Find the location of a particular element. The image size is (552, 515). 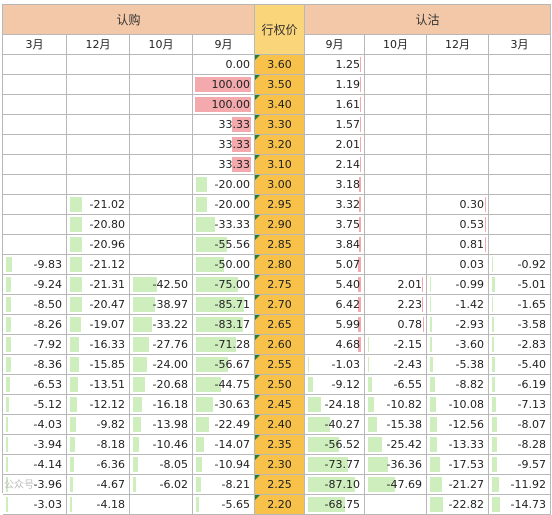

call-value-cell-value: -19.07 is located at coordinates (107, 324).